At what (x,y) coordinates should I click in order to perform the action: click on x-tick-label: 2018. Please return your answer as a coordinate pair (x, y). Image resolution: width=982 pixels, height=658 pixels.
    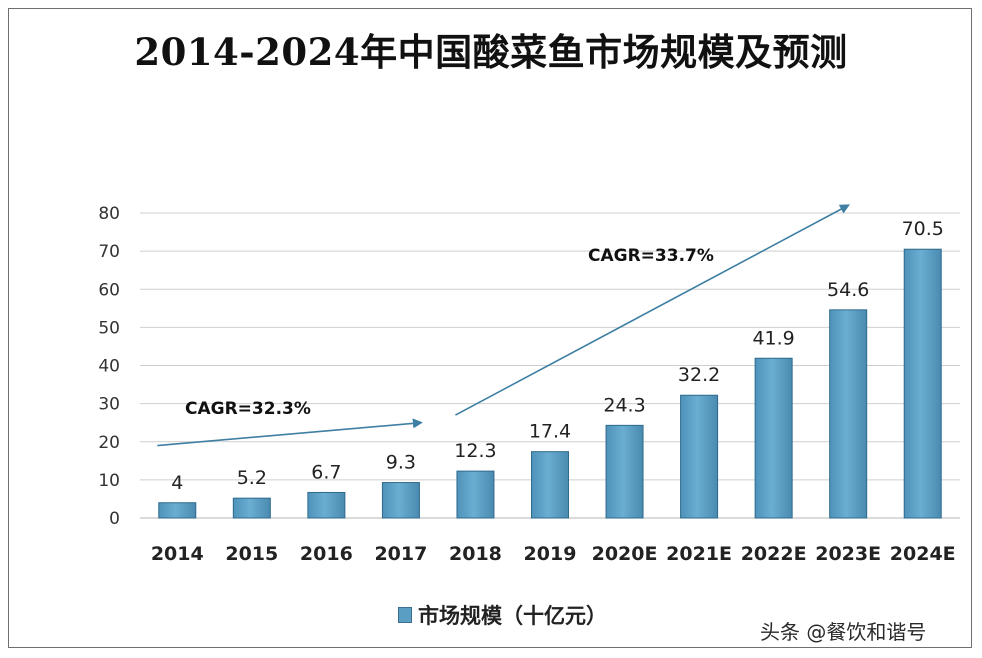
    Looking at the image, I should click on (475, 554).